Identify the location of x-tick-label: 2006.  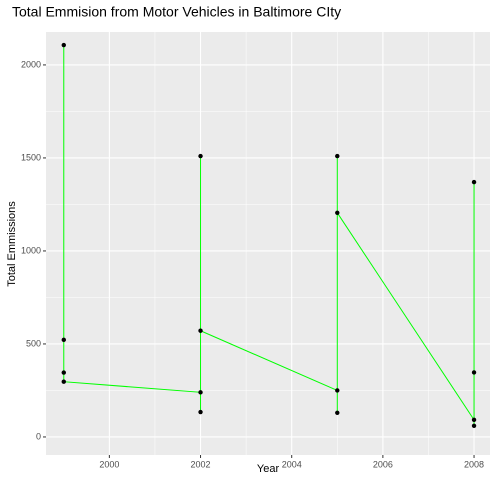
(383, 464).